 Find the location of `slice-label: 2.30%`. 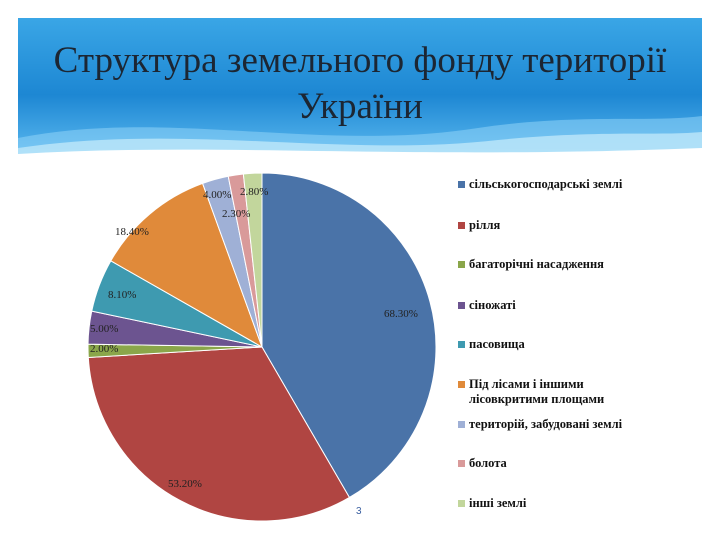

slice-label: 2.30% is located at coordinates (236, 214).